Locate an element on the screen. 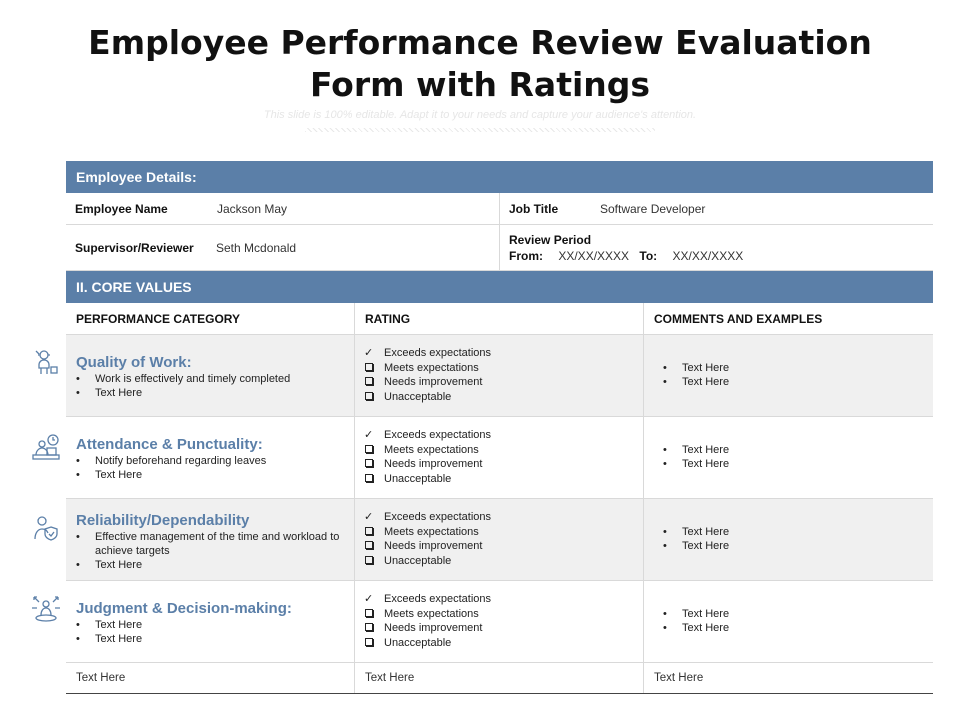  supervisor-label: Supervisor/Reviewer is located at coordinates (134, 247).